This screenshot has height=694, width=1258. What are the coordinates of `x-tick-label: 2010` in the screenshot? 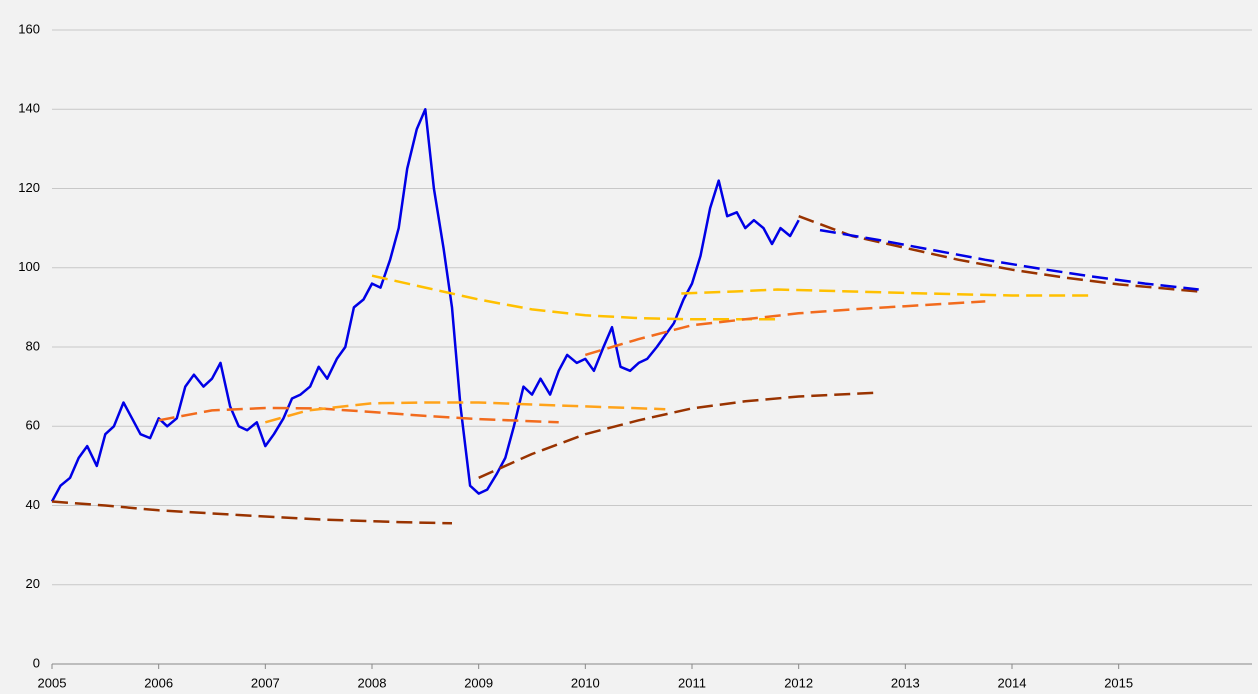 It's located at (585, 682).